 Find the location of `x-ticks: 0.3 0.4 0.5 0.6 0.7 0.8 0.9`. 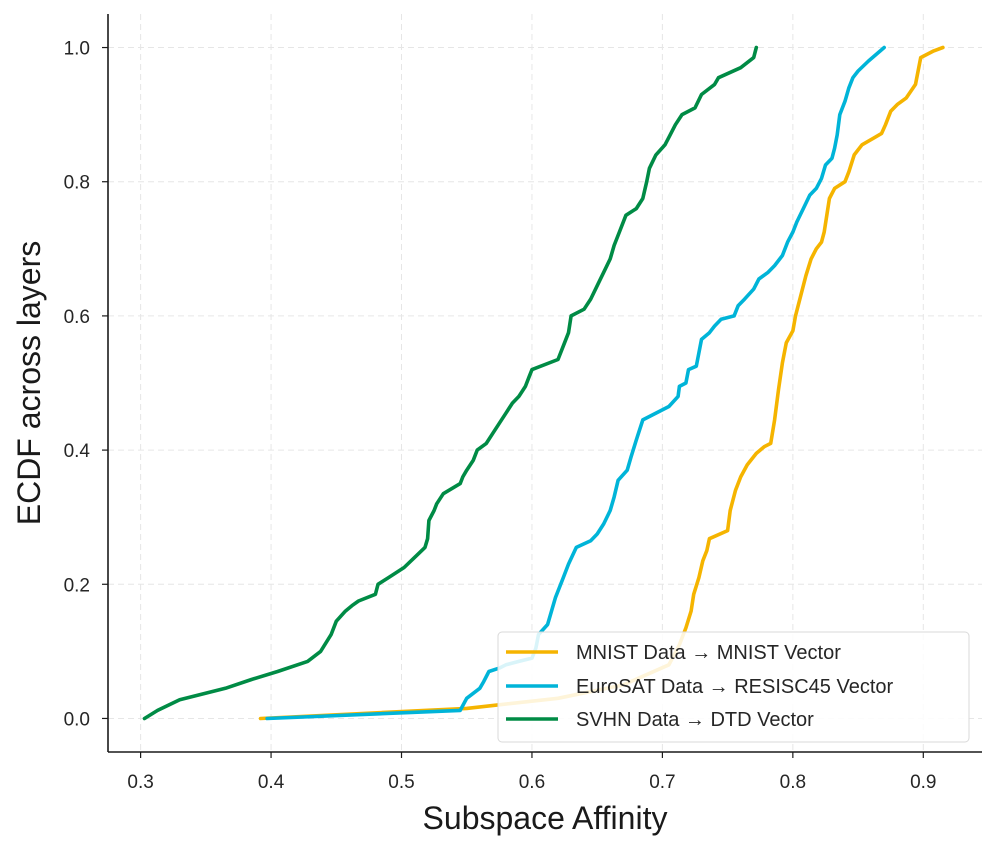

x-ticks: 0.3 0.4 0.5 0.6 0.7 0.8 0.9 is located at coordinates (532, 772).